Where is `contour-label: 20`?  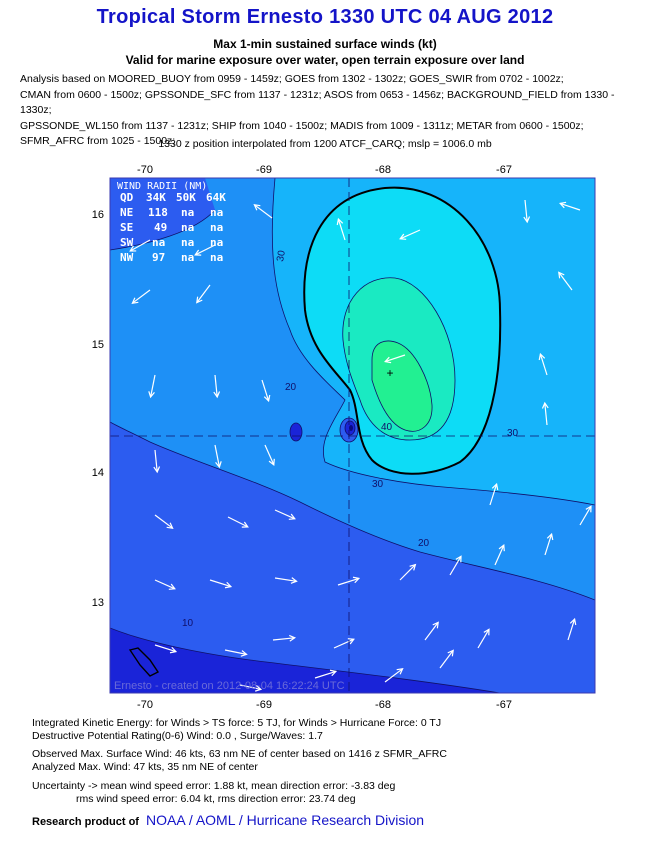
contour-label: 20 is located at coordinates (291, 387).